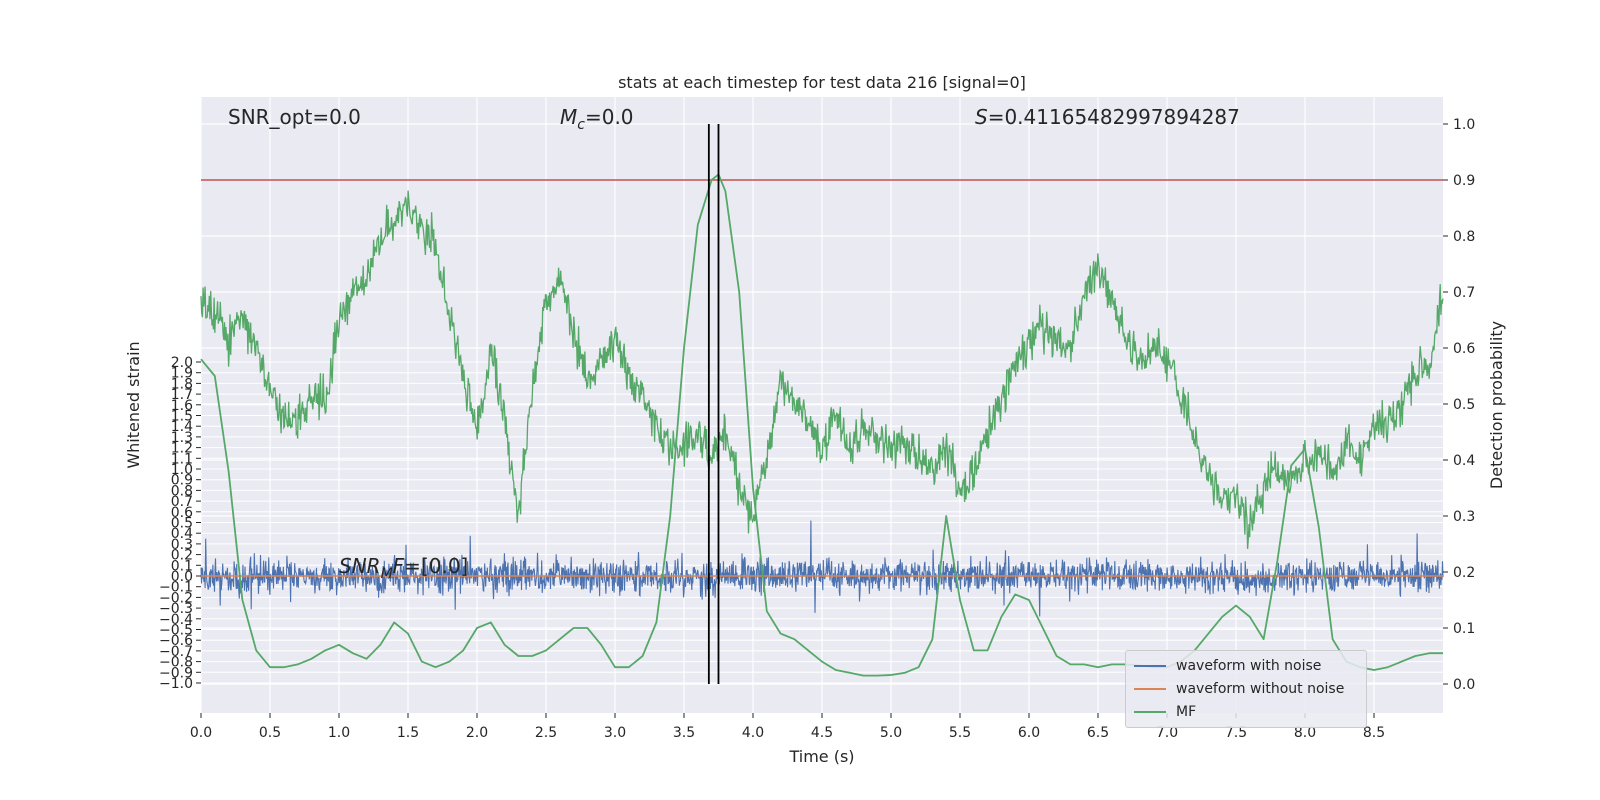 The image size is (1600, 800). I want to click on x-tick-label: 5.5, so click(960, 733).